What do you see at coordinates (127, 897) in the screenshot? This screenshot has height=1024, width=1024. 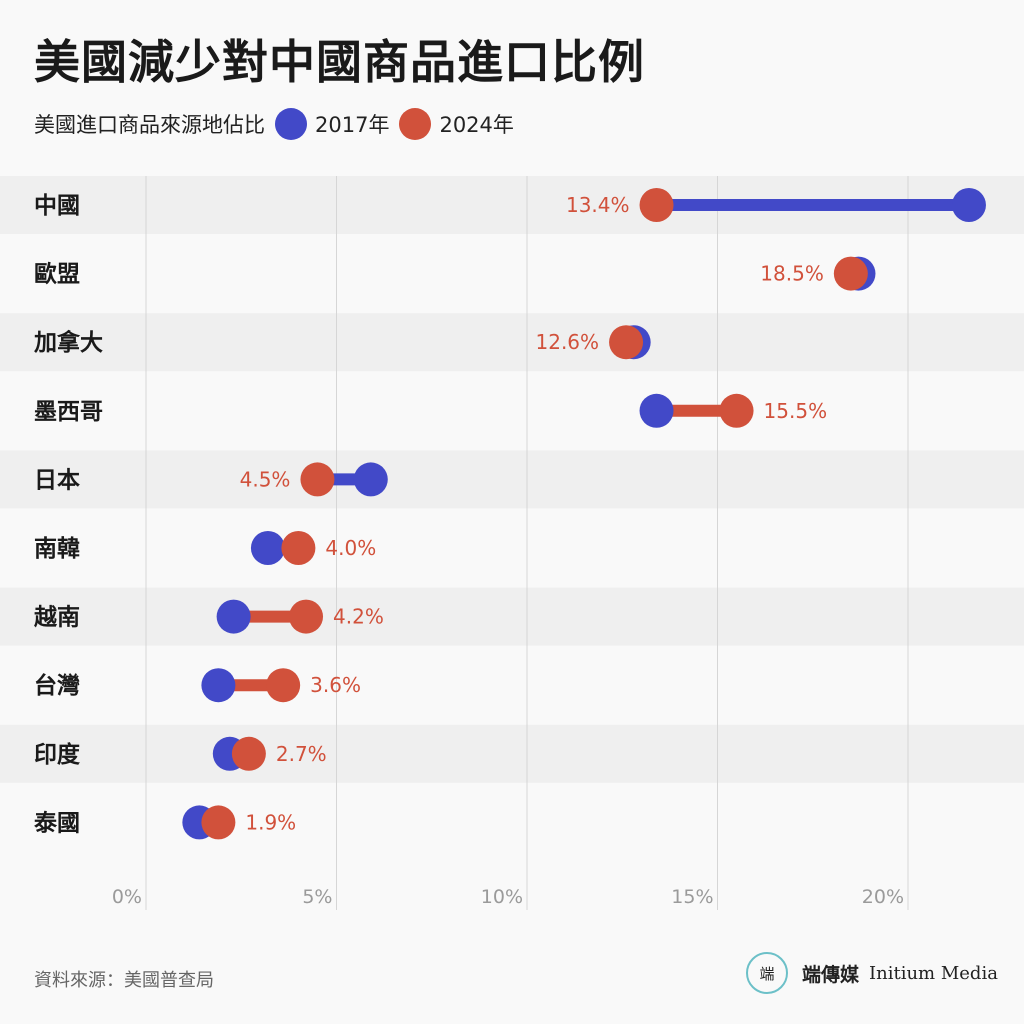 I see `x-tick-label: 0%` at bounding box center [127, 897].